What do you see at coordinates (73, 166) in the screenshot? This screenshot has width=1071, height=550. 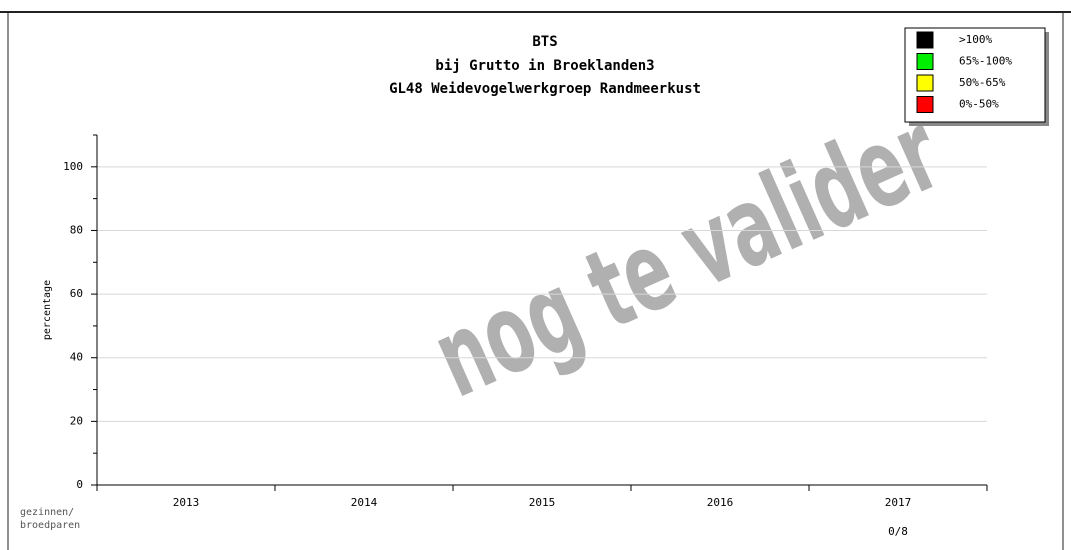 I see `y-tick-label: 100` at bounding box center [73, 166].